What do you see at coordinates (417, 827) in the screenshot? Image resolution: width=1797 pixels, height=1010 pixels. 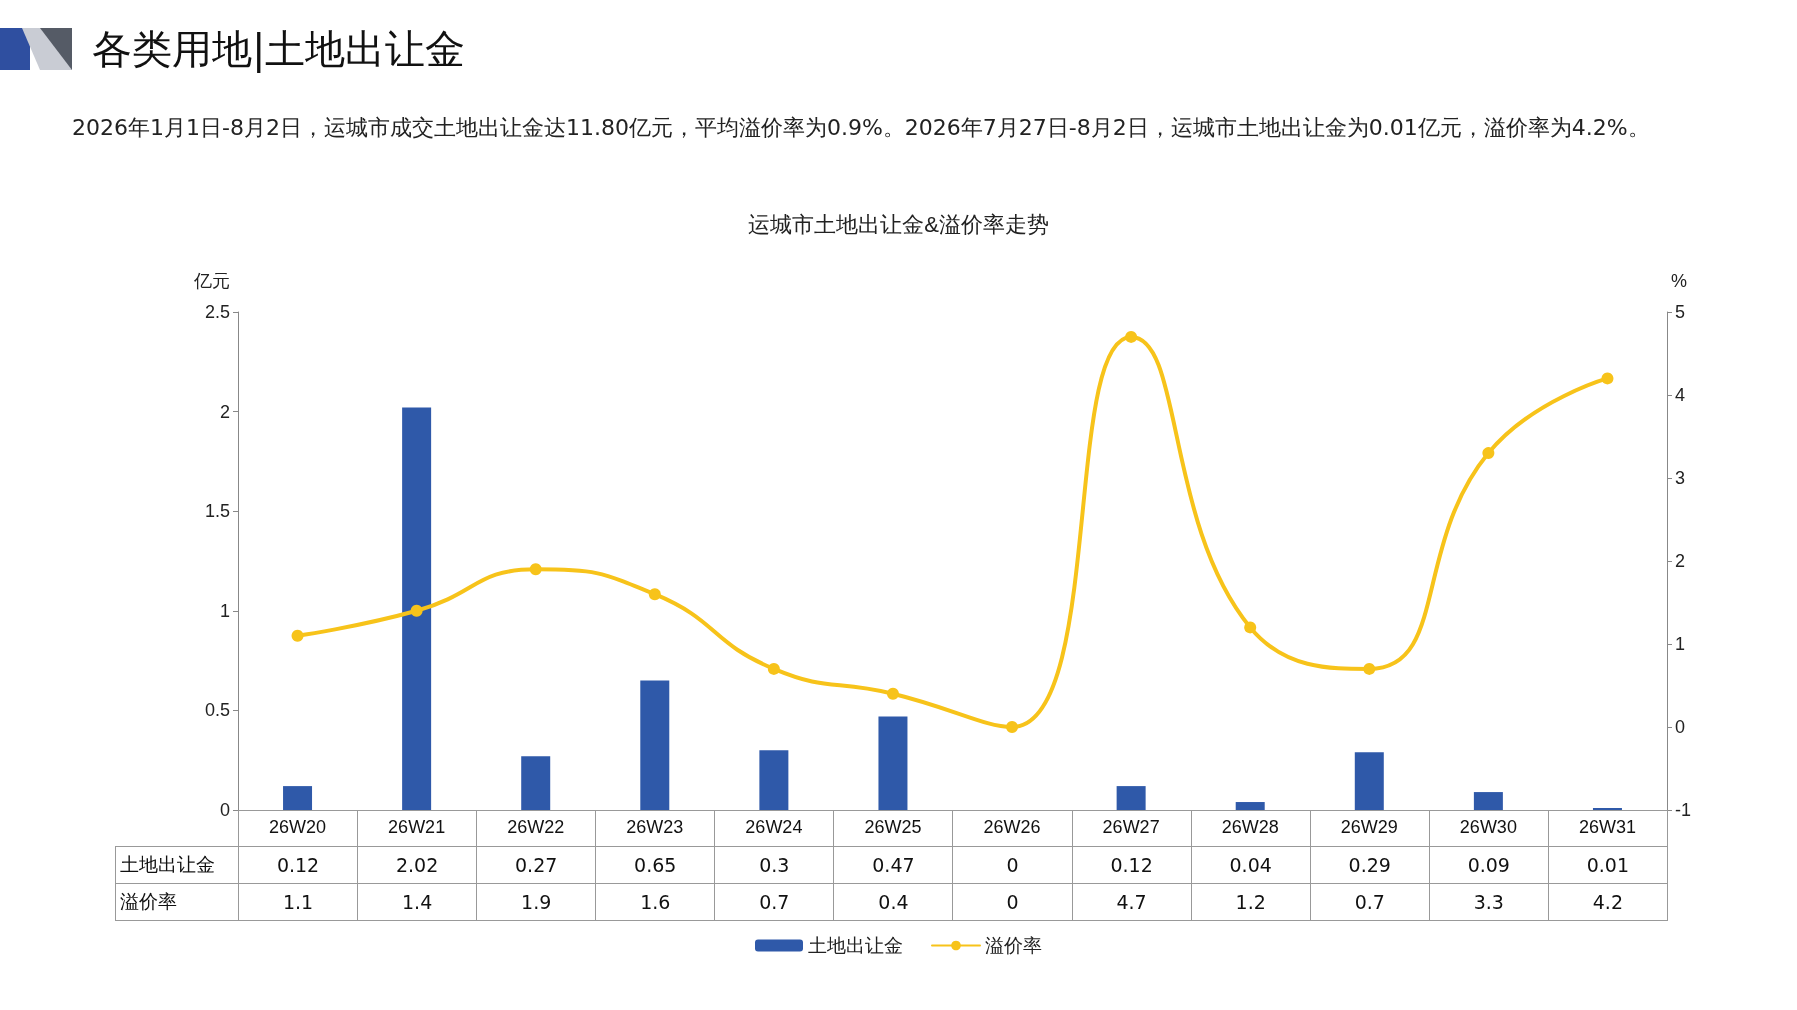 I see `x-tick-label: 26W21` at bounding box center [417, 827].